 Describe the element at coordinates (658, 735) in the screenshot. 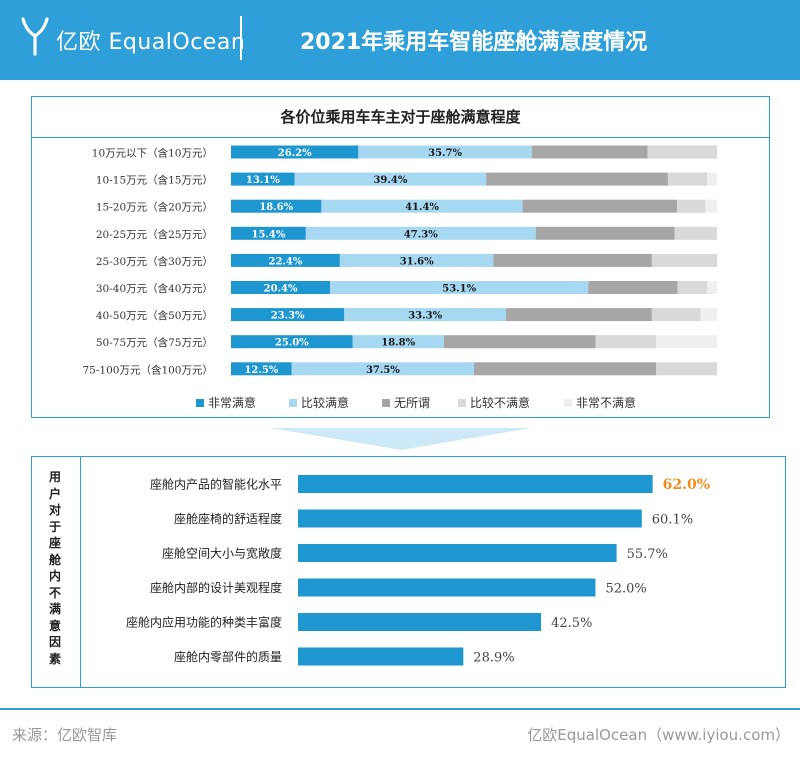

I see `footer-brand: 亿欧EqualOcean（www.iyiou.com）` at that location.